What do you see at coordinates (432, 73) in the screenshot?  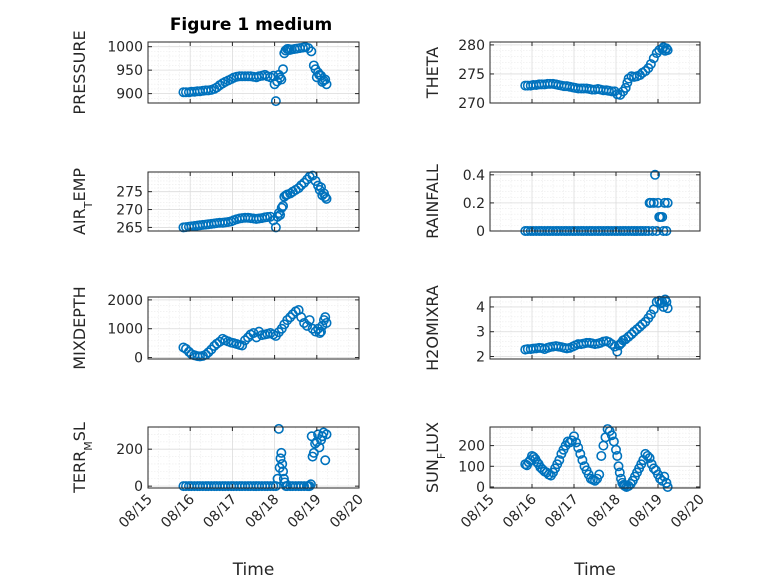 I see `y-axis-label: THETA` at bounding box center [432, 73].